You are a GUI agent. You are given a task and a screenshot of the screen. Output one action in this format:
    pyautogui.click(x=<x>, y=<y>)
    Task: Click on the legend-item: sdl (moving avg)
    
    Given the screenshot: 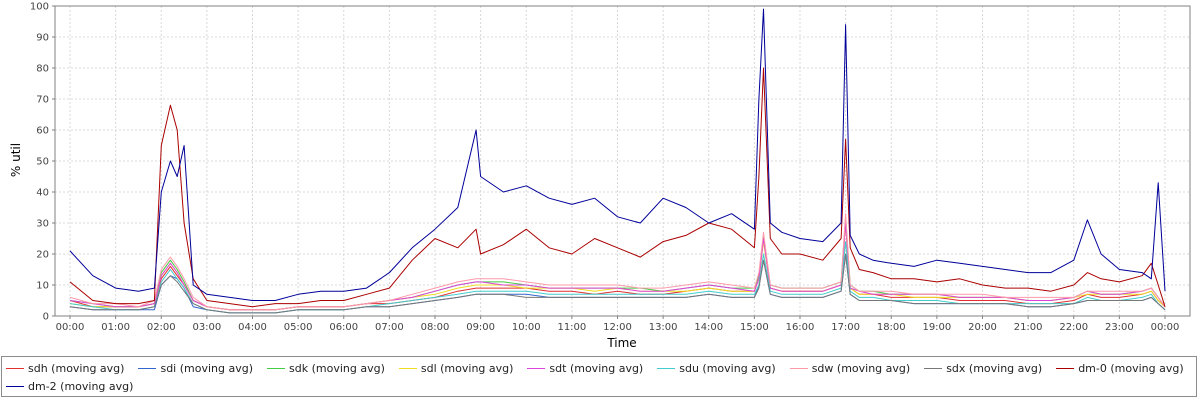 What is the action you would take?
    pyautogui.click(x=456, y=368)
    